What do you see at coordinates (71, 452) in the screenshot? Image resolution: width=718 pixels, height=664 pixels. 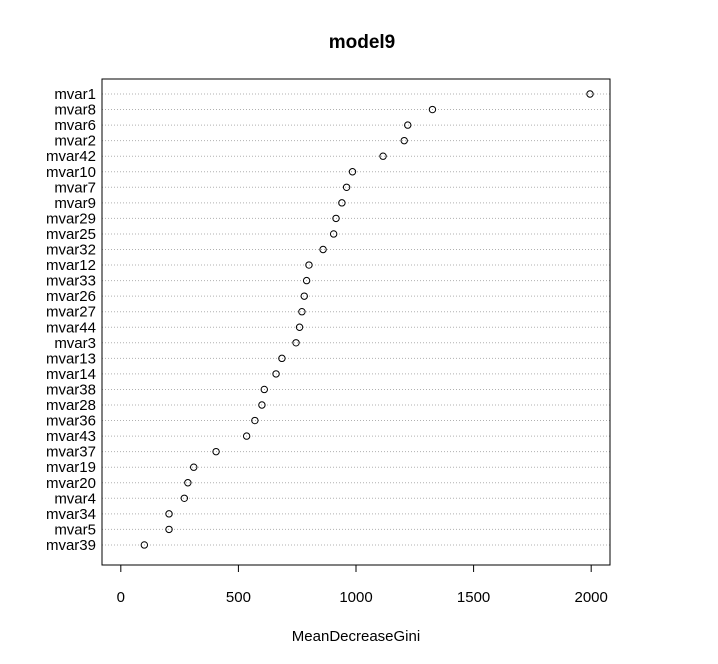 I see `category-label-mvar37: mvar37` at bounding box center [71, 452].